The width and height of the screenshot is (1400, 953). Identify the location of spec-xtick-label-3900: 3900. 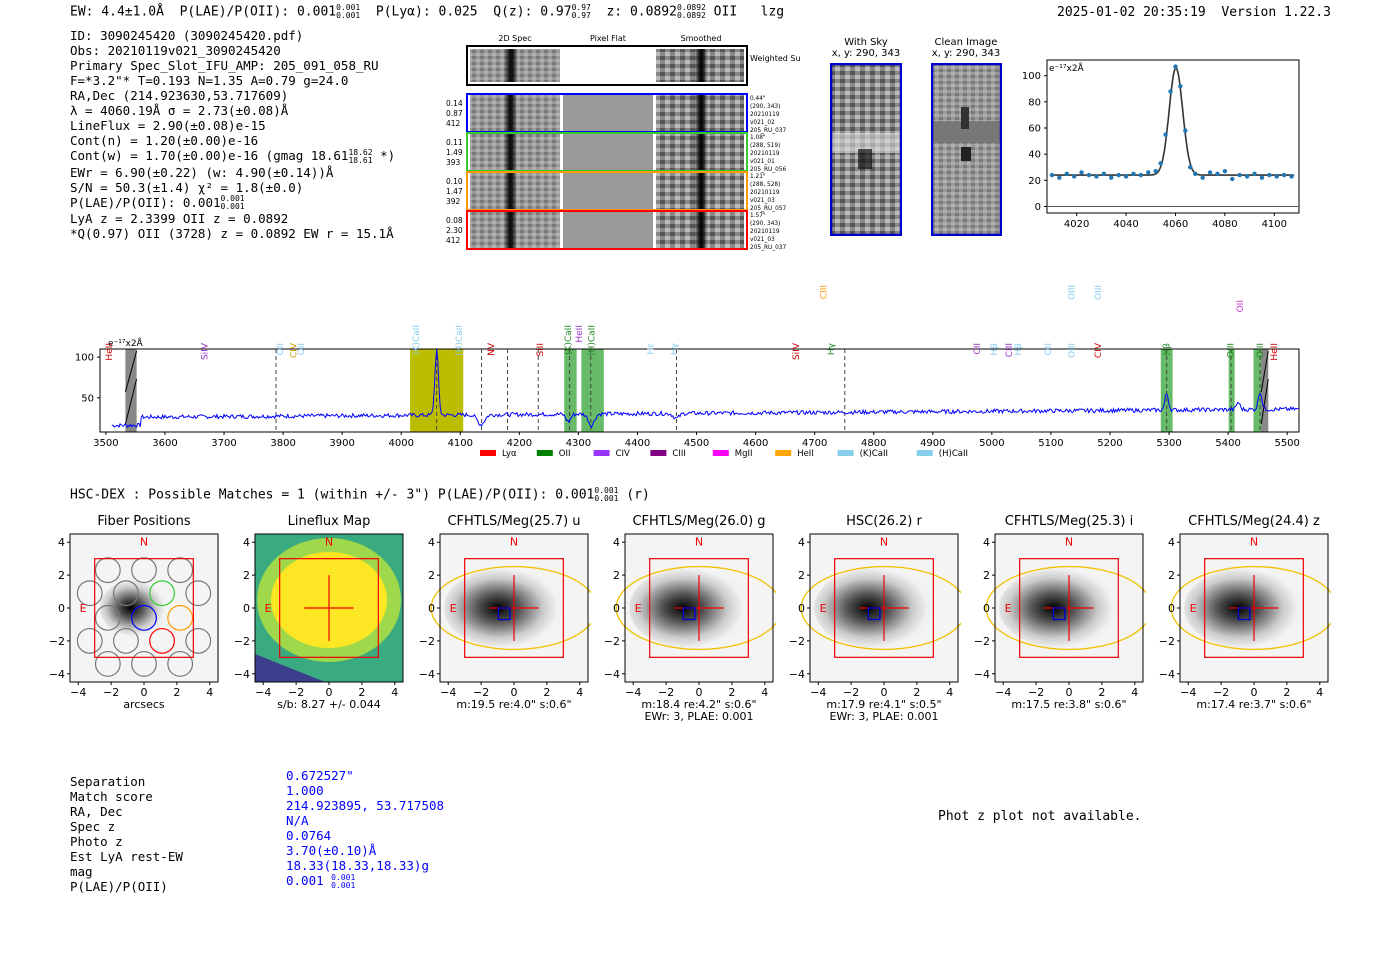
(341, 443).